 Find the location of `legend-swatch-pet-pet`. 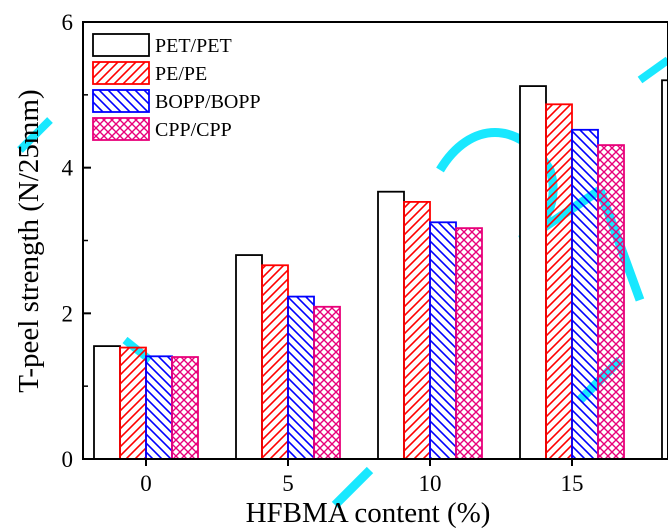

legend-swatch-pet-pet is located at coordinates (121, 45).